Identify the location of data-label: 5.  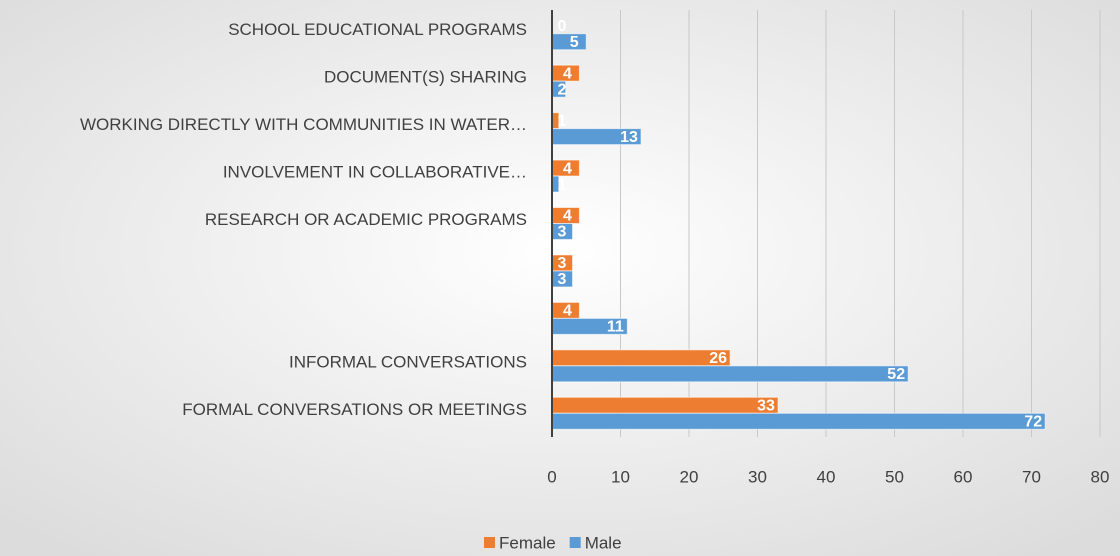
(574, 42).